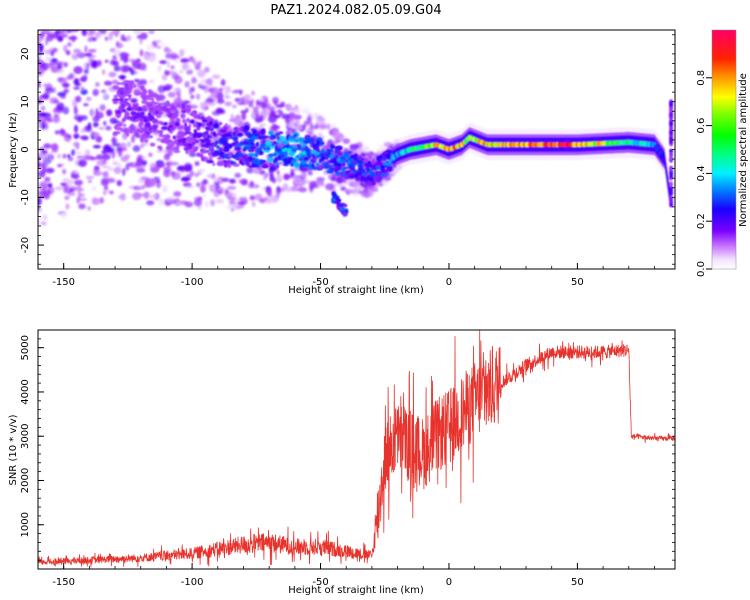 The height and width of the screenshot is (600, 750). I want to click on top-x-axis: -150 -100 -50 0 50, so click(346, 275).